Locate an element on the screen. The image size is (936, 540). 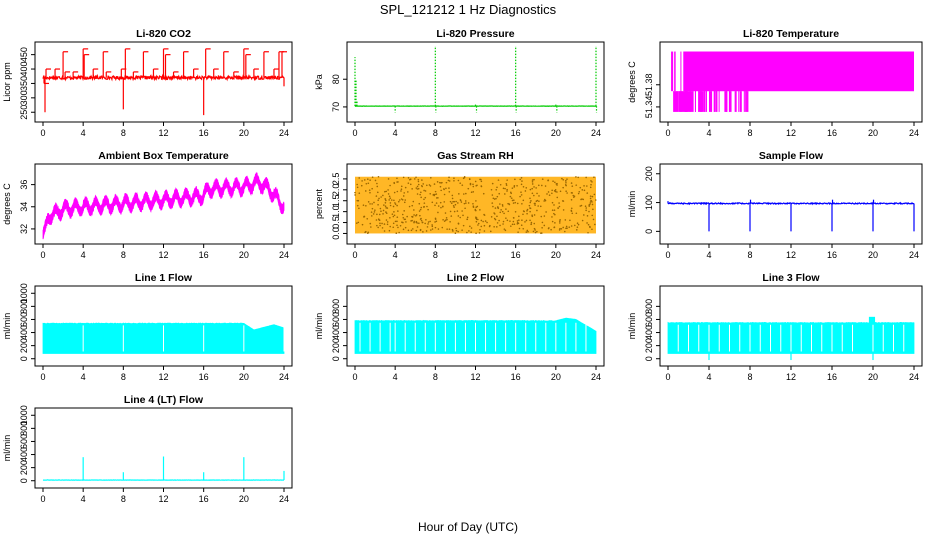
x-tick-label-pressure-4: 16 is located at coordinates (516, 133).